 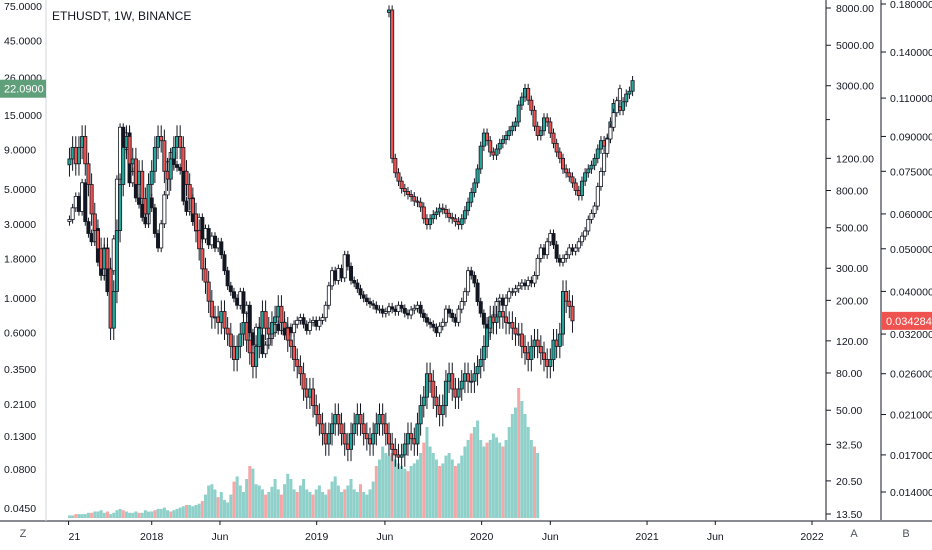 I want to click on middle-tick-label: 50.00, so click(x=849, y=411).